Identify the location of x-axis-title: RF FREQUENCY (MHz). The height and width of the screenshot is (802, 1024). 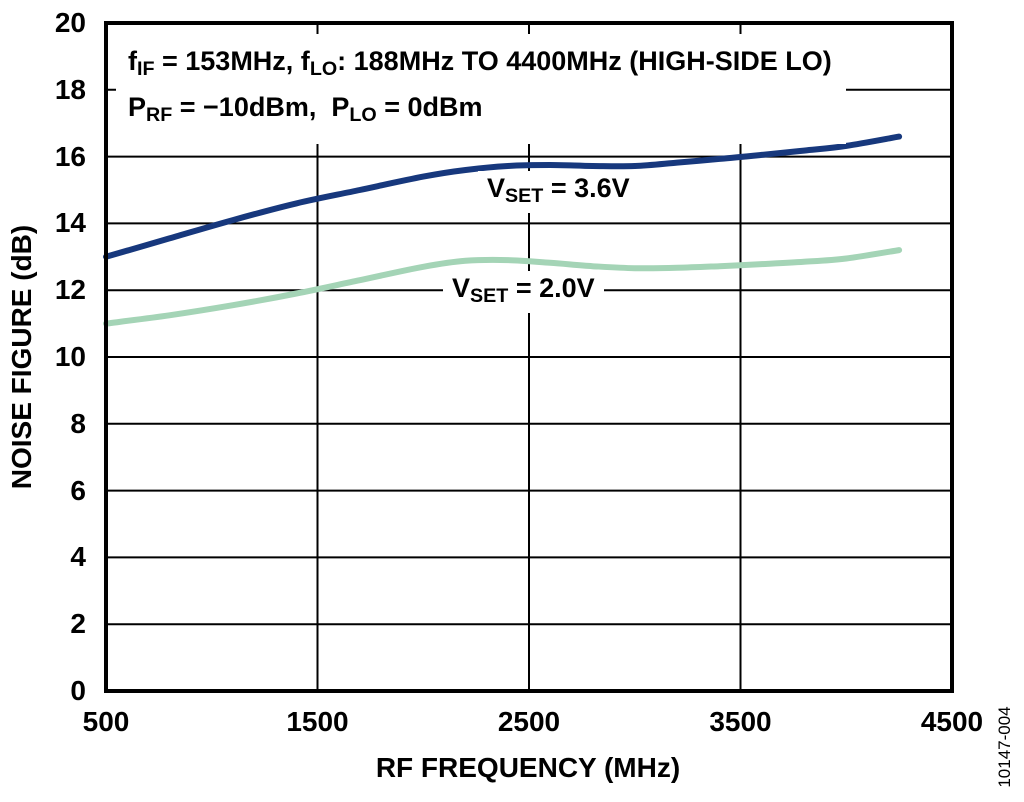
(528, 767).